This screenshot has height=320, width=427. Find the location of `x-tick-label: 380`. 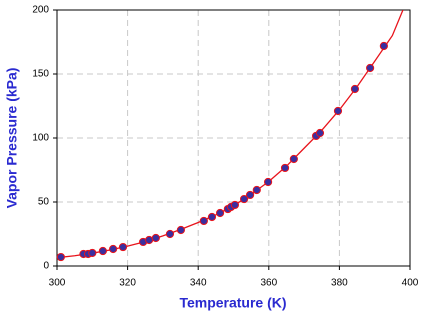

x-tick-label: 380 is located at coordinates (339, 283).